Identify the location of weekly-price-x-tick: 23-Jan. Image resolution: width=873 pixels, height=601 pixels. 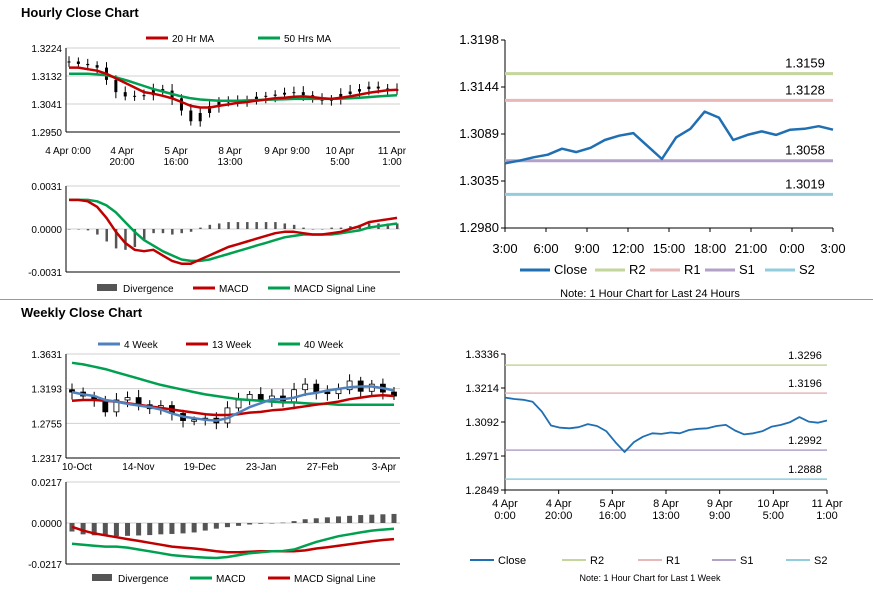
(261, 467).